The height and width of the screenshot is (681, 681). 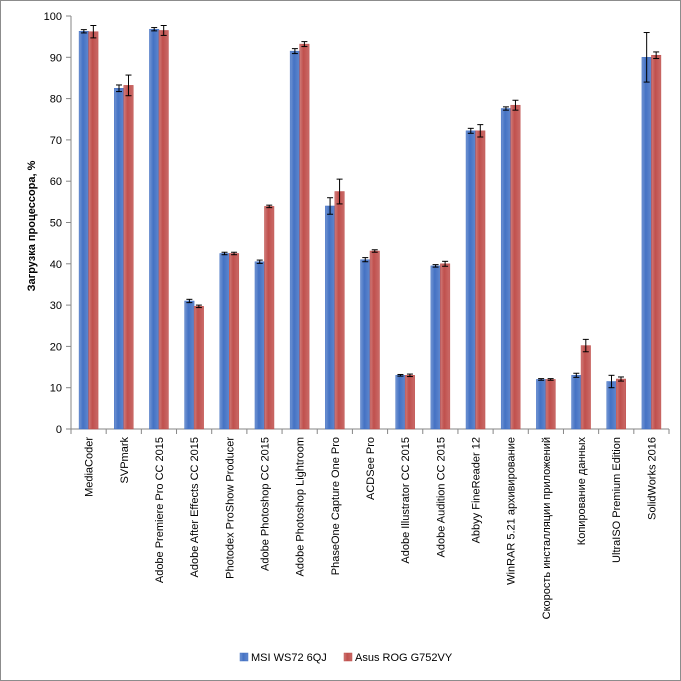 I want to click on category-label: WinRAR 5.21 архивирование, so click(x=512, y=511).